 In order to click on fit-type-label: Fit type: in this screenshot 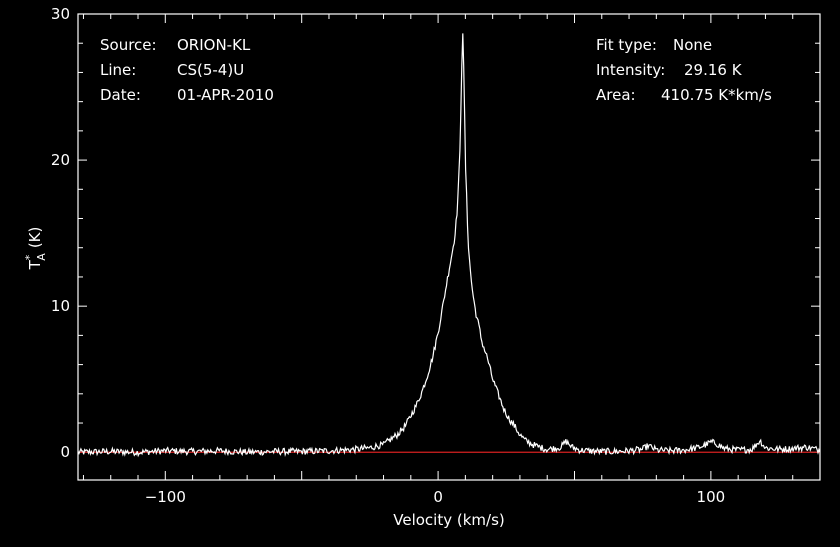, I will do `click(626, 45)`.